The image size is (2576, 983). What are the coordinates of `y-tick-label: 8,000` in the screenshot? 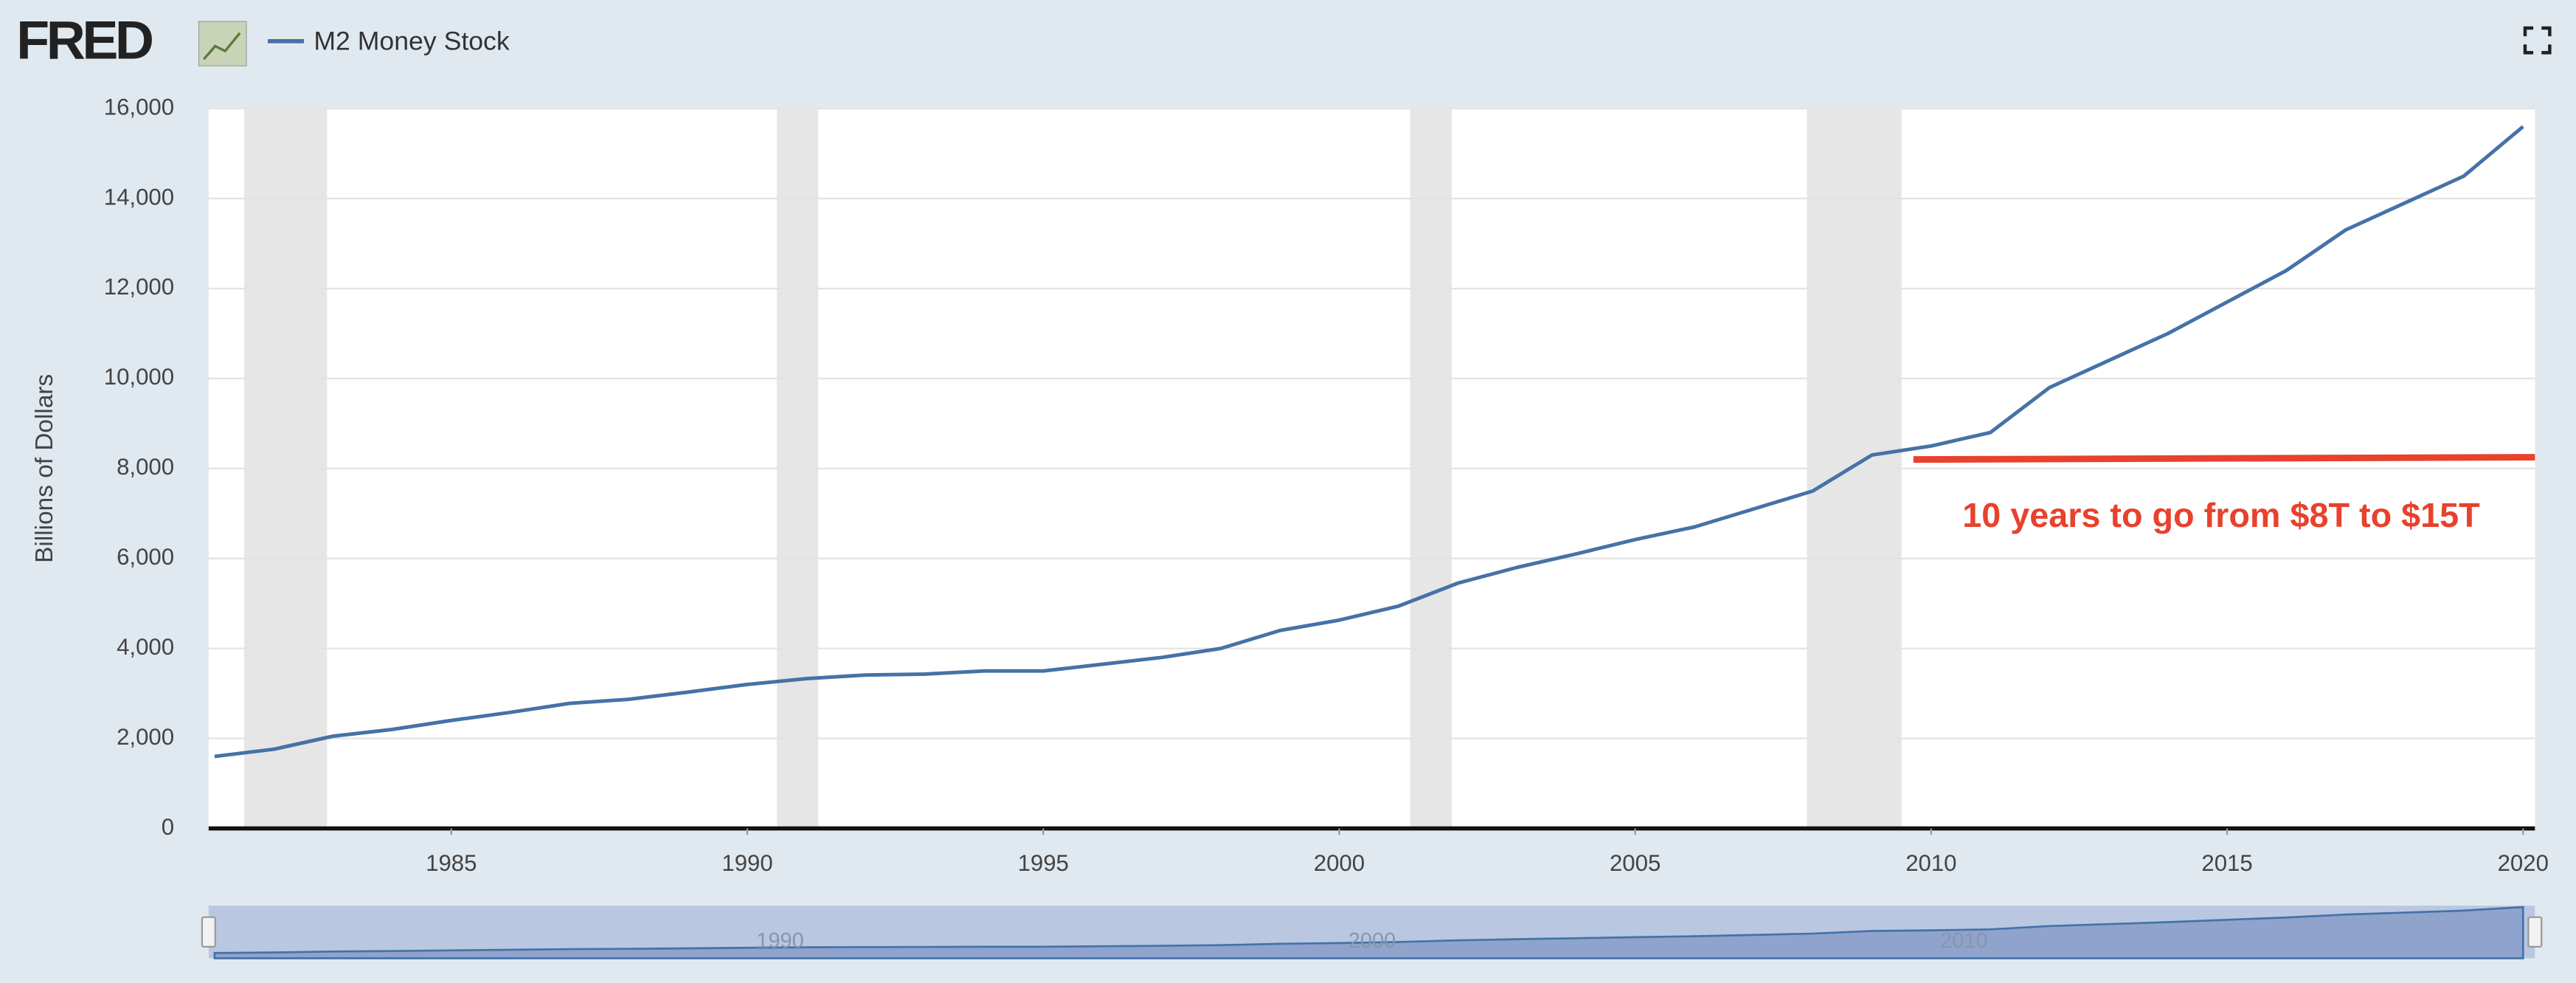 It's located at (146, 467).